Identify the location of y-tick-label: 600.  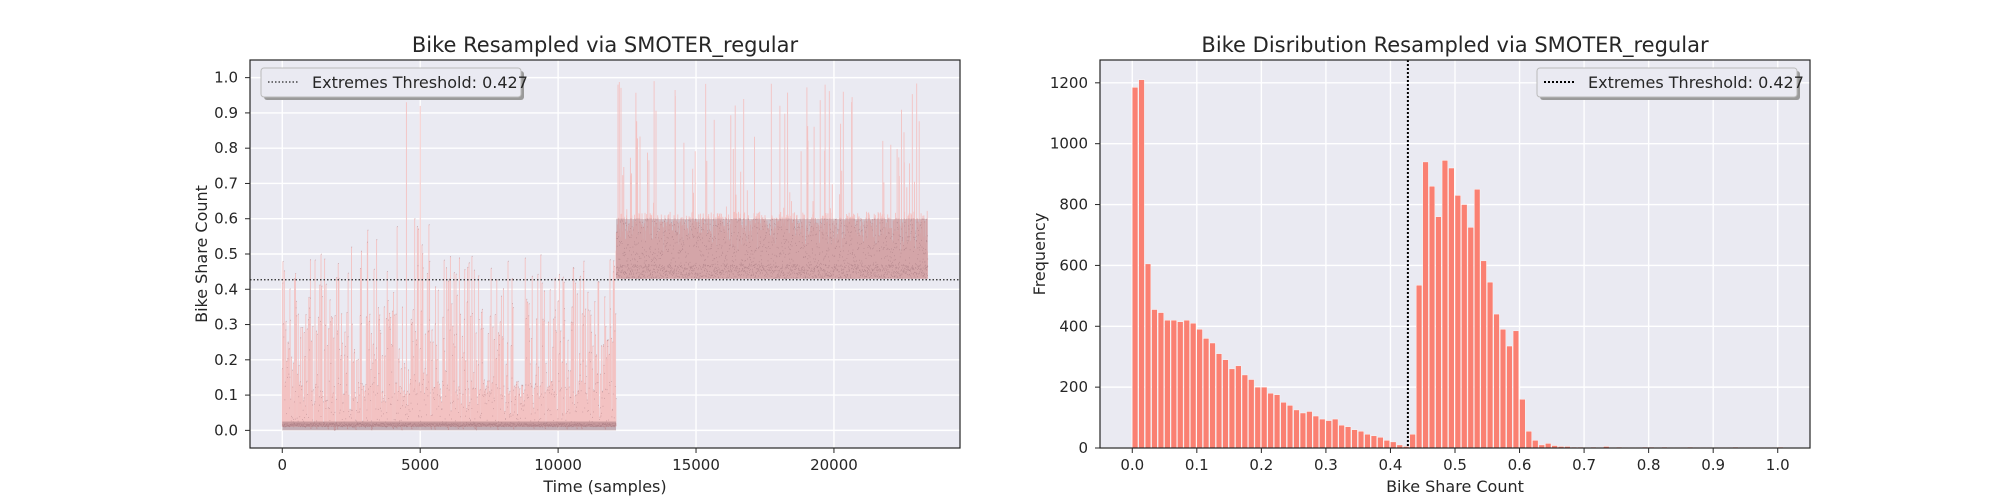
(1073, 265).